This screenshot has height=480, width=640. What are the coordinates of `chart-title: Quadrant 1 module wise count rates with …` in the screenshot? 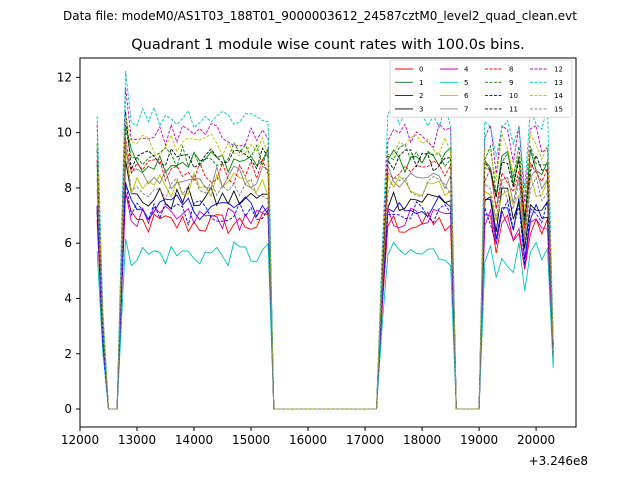 It's located at (328, 45).